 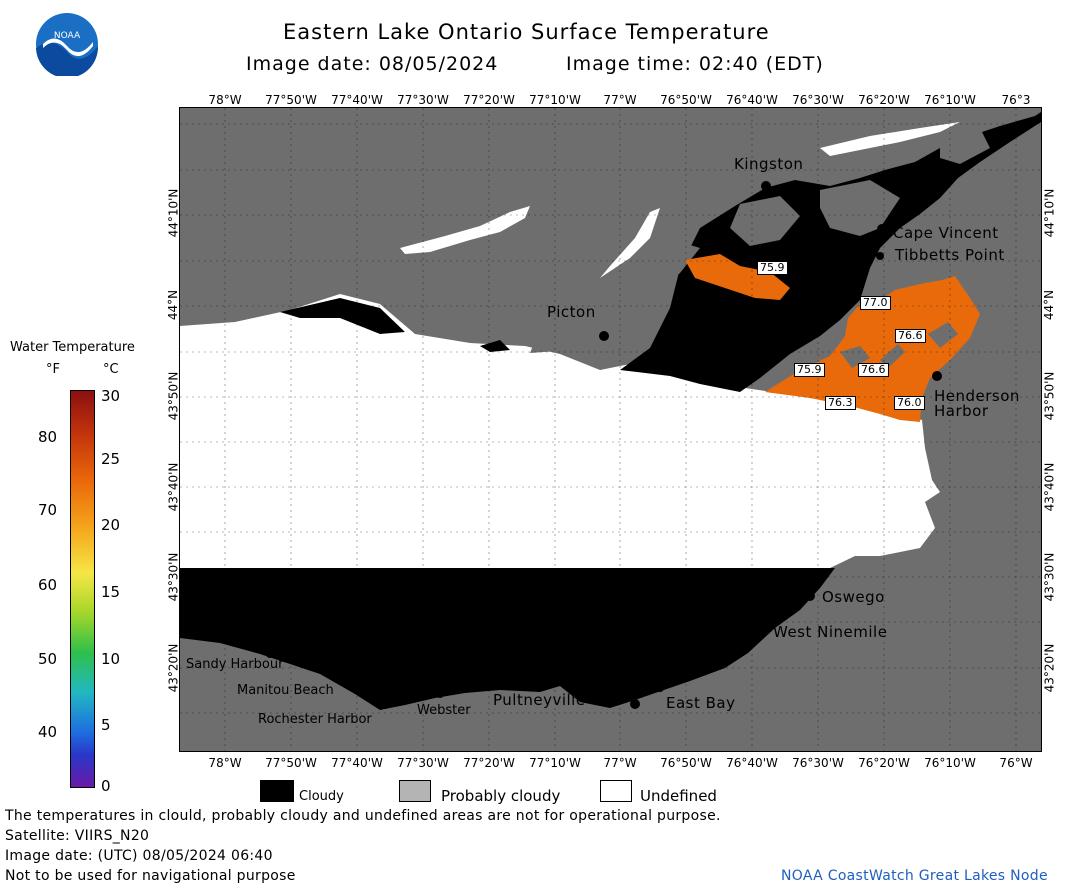 What do you see at coordinates (884, 100) in the screenshot?
I see `lon-label-top: 76°20'W` at bounding box center [884, 100].